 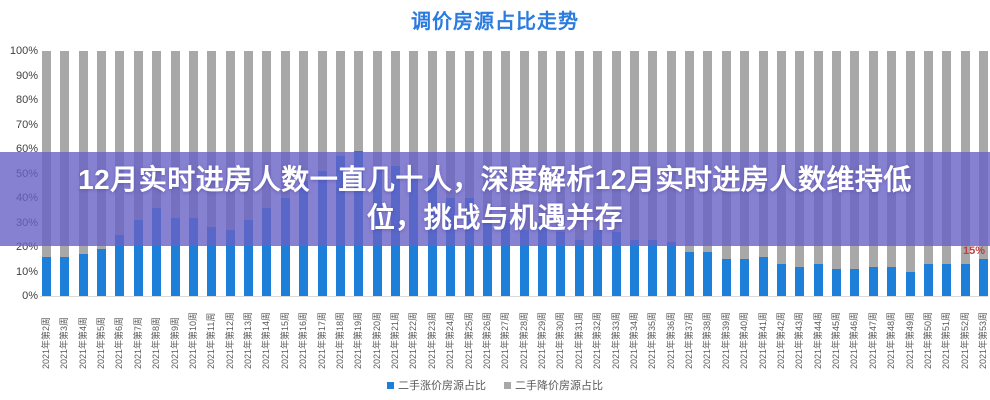 What do you see at coordinates (615, 340) in the screenshot?
I see `x-tick-label: 2021年第33周` at bounding box center [615, 340].